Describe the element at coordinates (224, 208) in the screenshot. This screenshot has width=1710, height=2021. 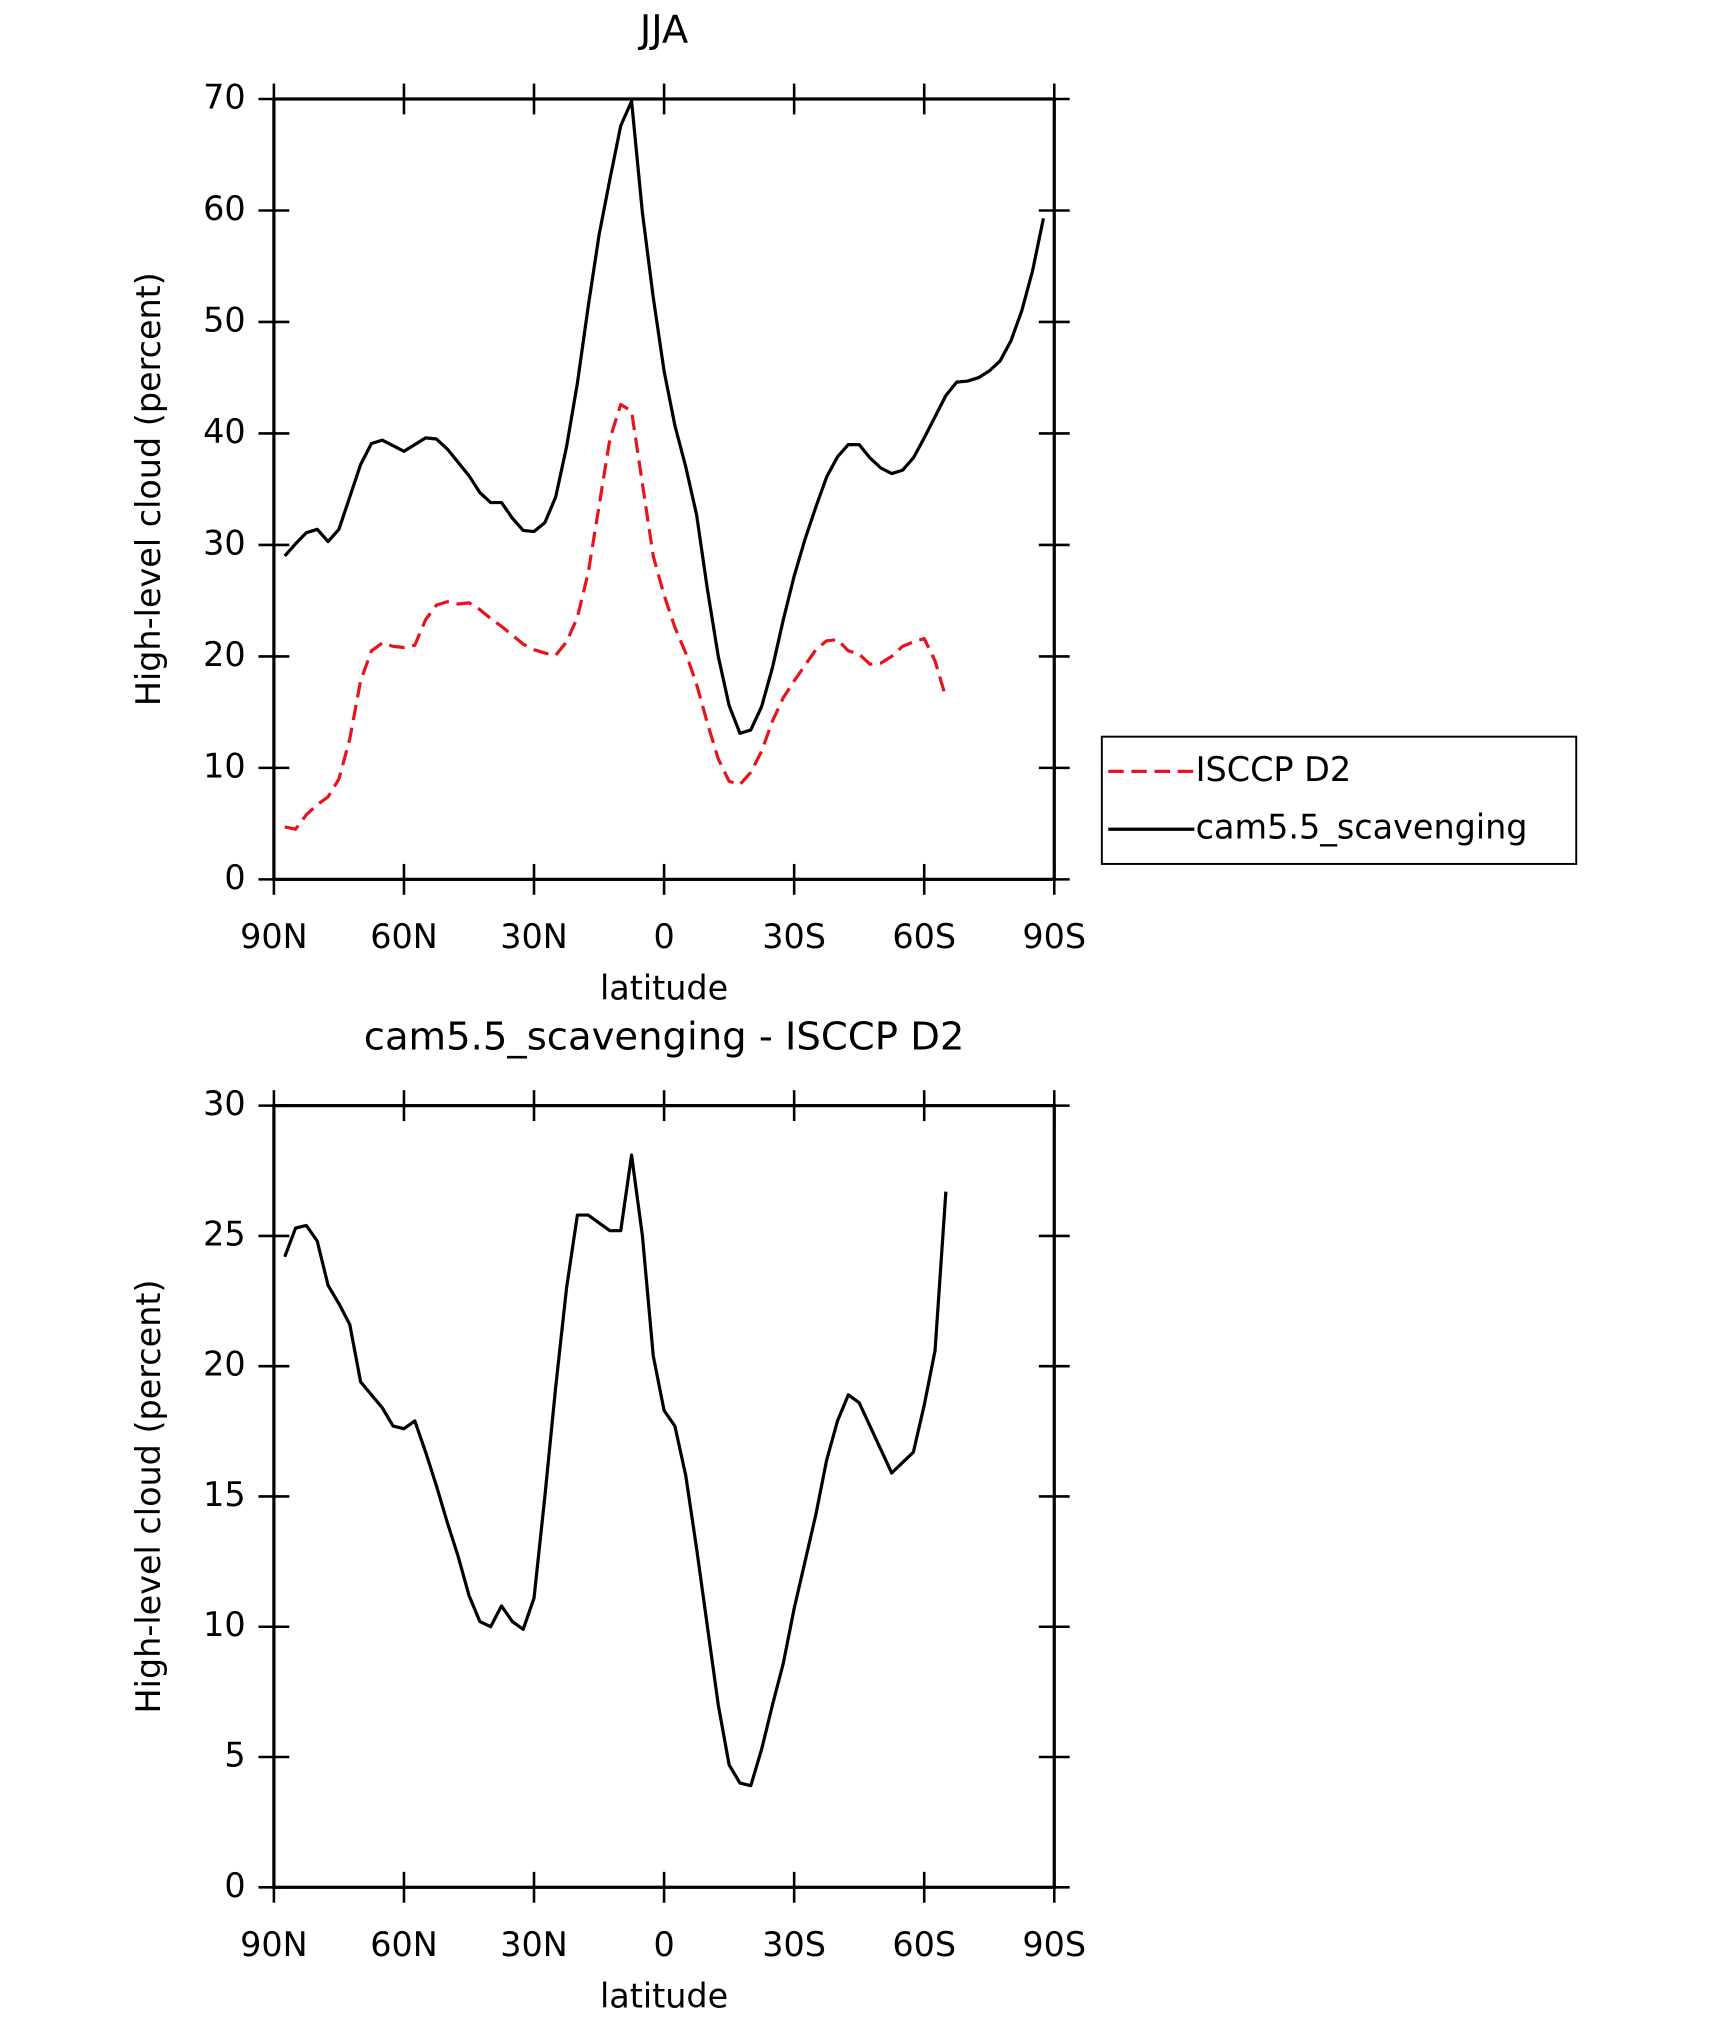
I see `y-tick-label: 60` at that location.